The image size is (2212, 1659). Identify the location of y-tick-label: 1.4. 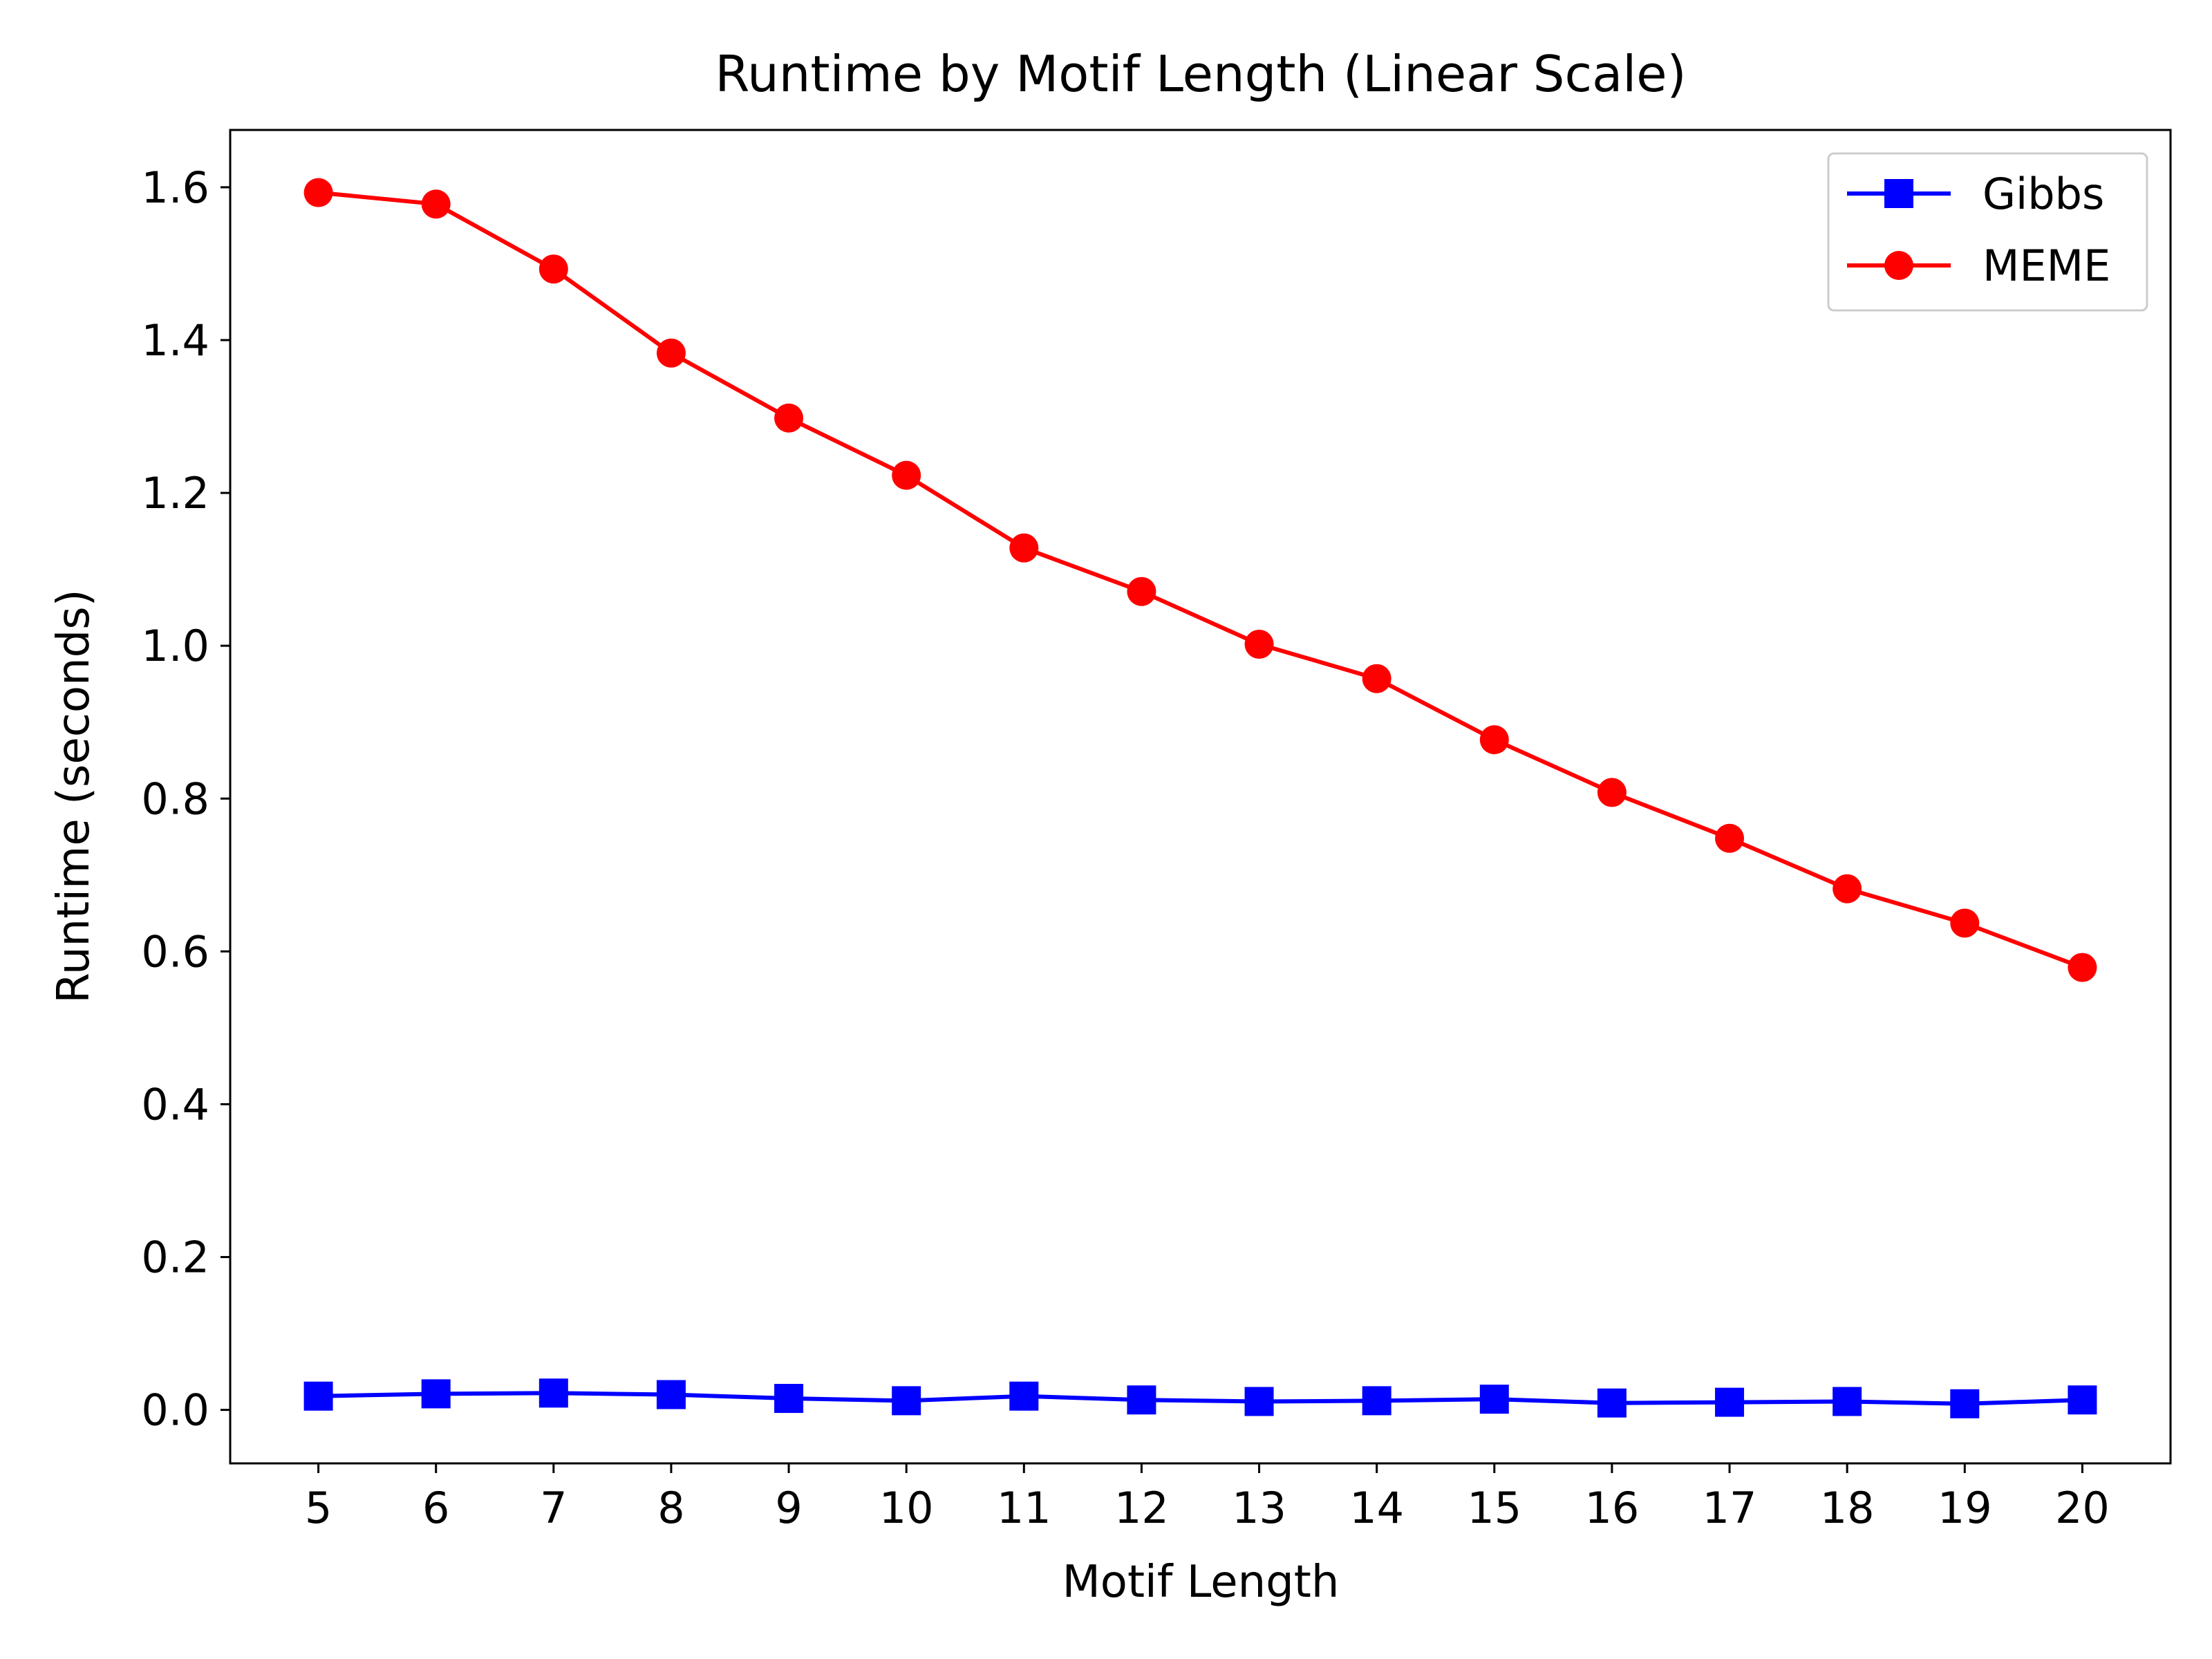
(175, 340).